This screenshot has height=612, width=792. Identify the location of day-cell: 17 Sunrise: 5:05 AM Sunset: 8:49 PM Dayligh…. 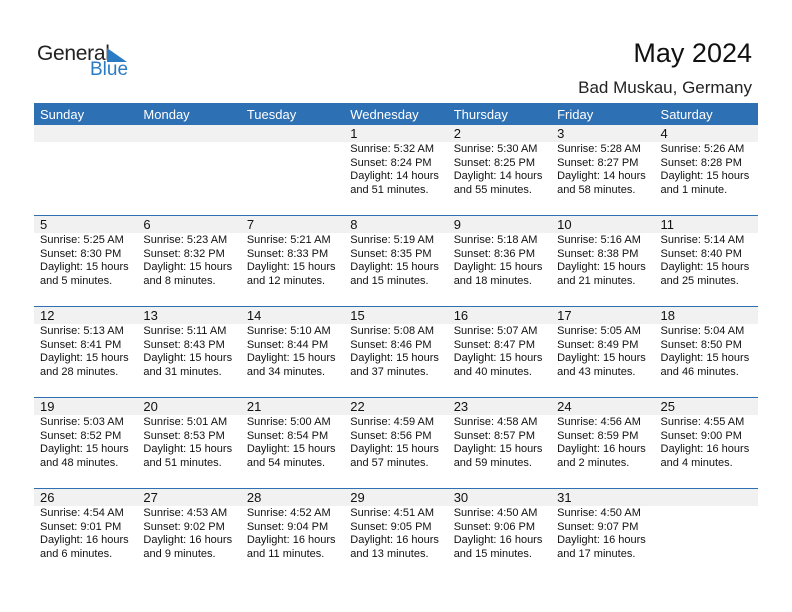
(603, 352).